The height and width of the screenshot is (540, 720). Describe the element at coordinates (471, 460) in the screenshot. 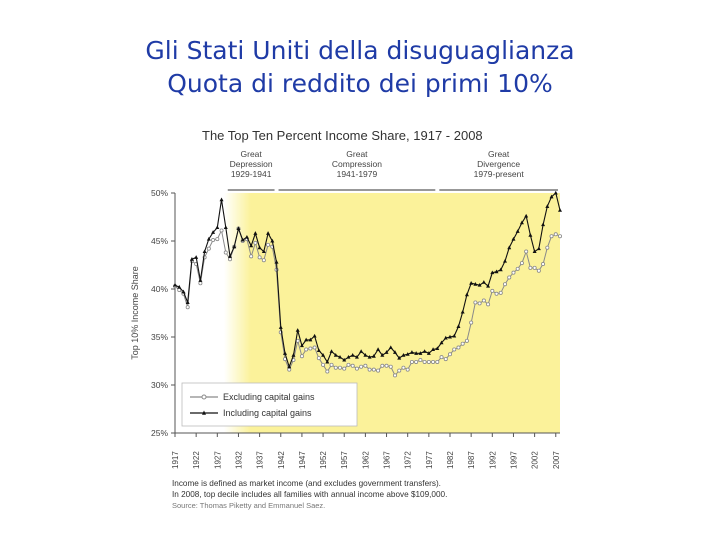

I see `x-tick-label: 1987` at that location.